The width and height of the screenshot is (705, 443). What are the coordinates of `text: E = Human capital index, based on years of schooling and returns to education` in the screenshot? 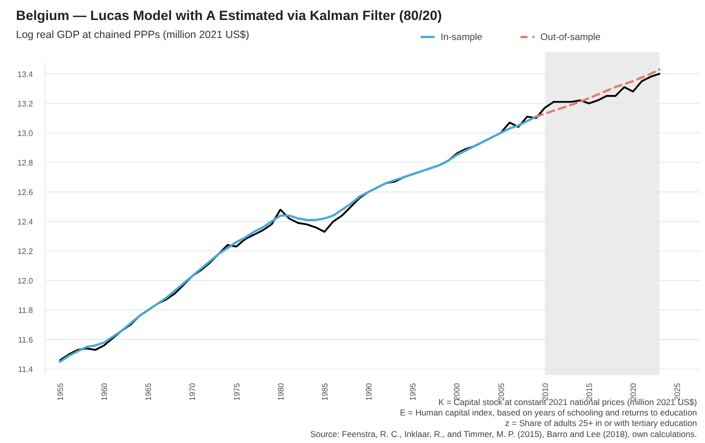 It's located at (549, 413).